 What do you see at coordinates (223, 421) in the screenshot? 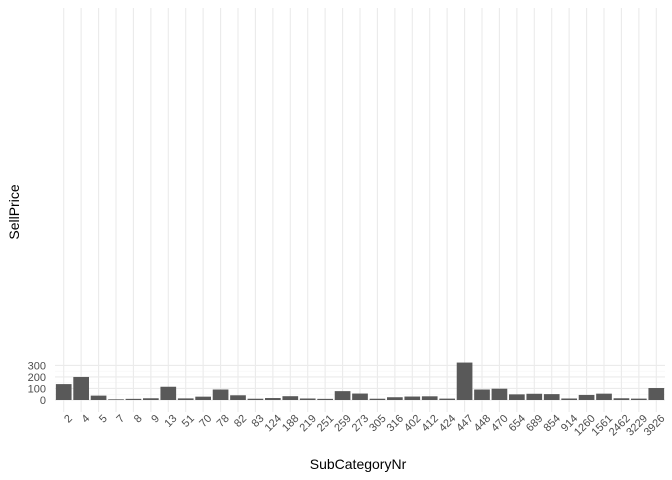
I see `x-tick-label: 78` at bounding box center [223, 421].